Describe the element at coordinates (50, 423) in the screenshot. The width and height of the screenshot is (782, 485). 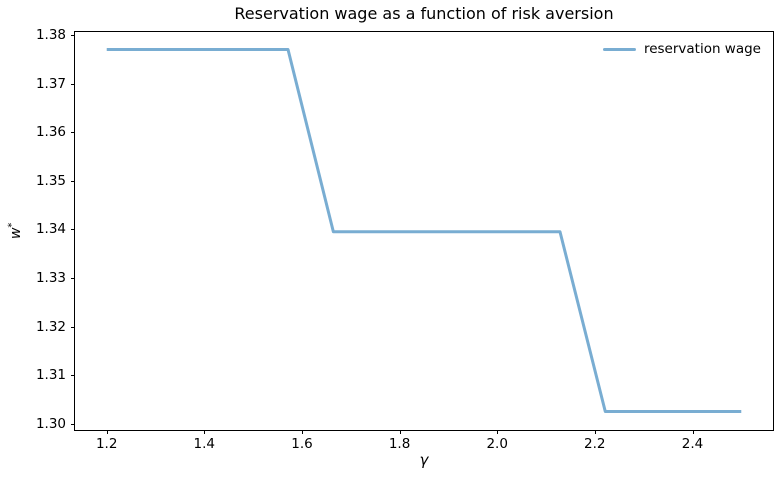
I see `y-tick-label: 1.30` at that location.